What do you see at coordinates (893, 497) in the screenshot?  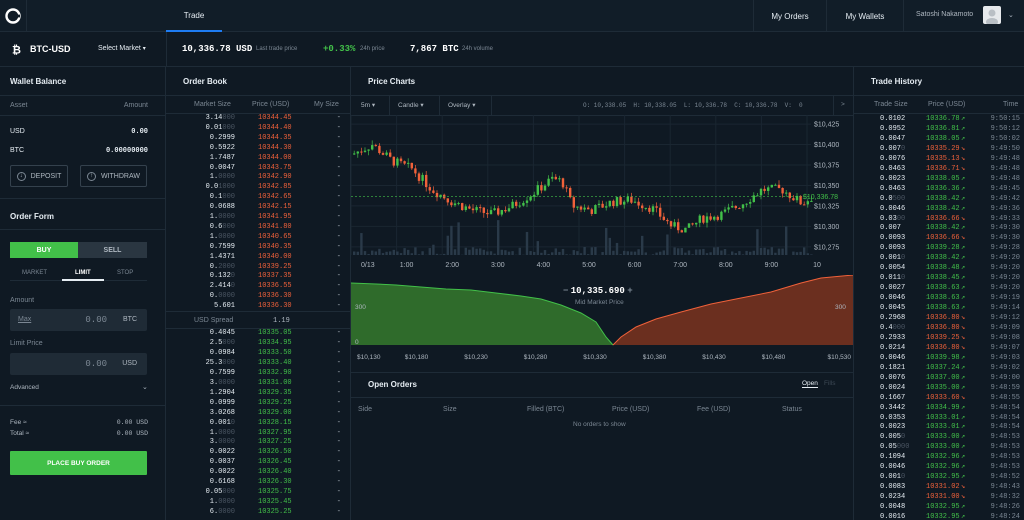 I see `trade-size: 0.0234` at bounding box center [893, 497].